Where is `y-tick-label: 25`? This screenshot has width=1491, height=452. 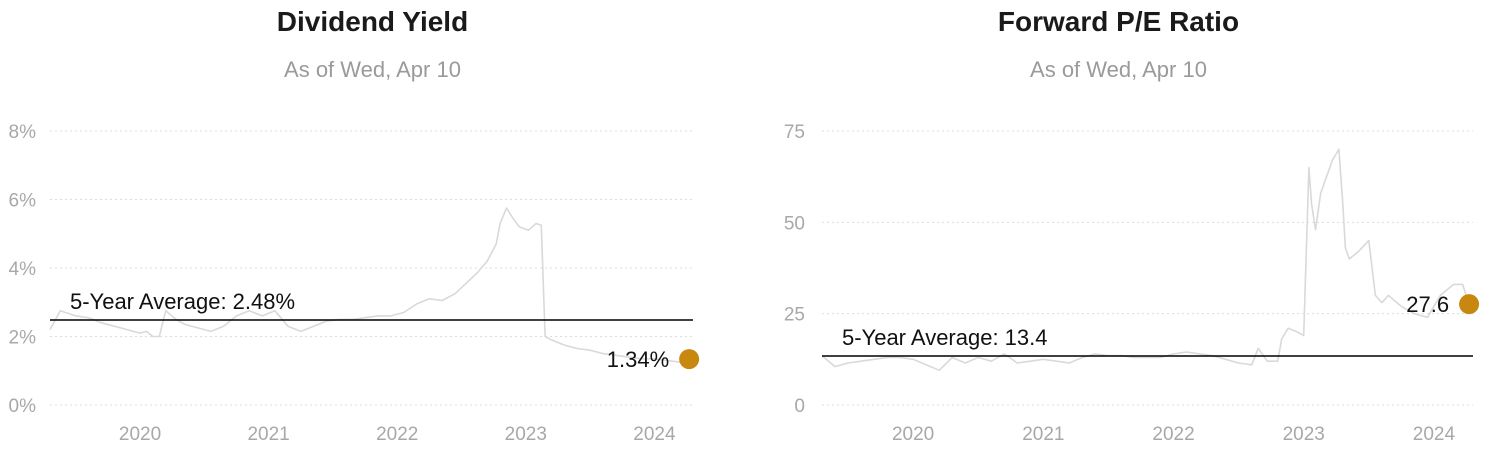
y-tick-label: 25 is located at coordinates (794, 315).